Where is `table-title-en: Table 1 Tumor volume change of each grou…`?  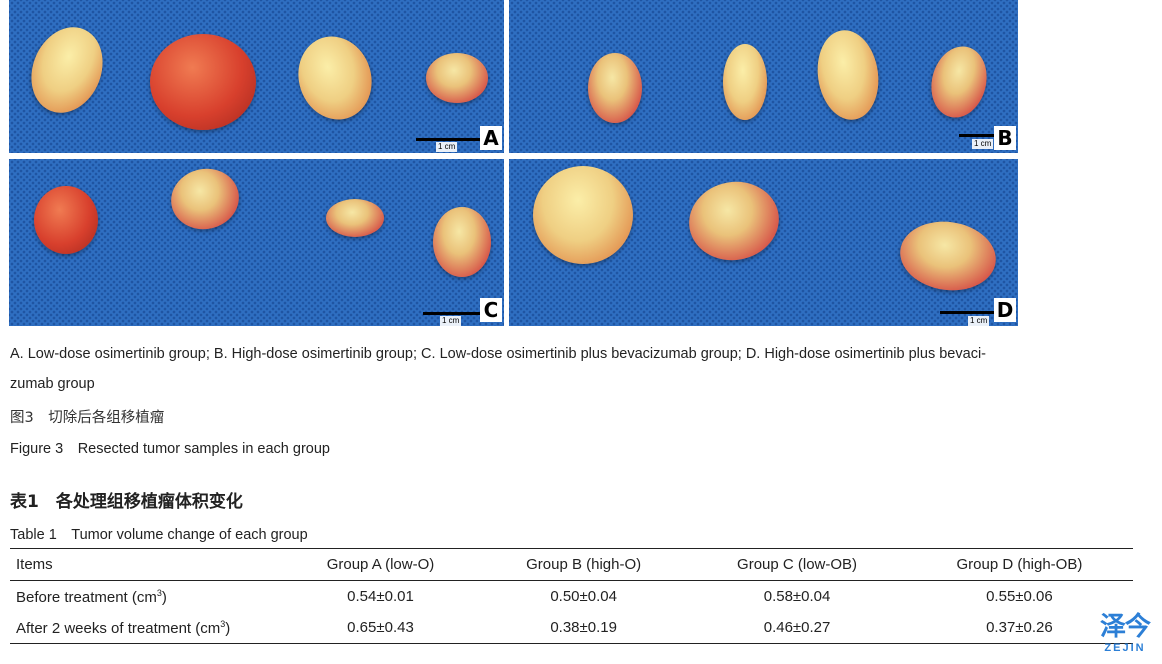
table-title-en: Table 1 Tumor volume change of each grou… is located at coordinates (159, 535).